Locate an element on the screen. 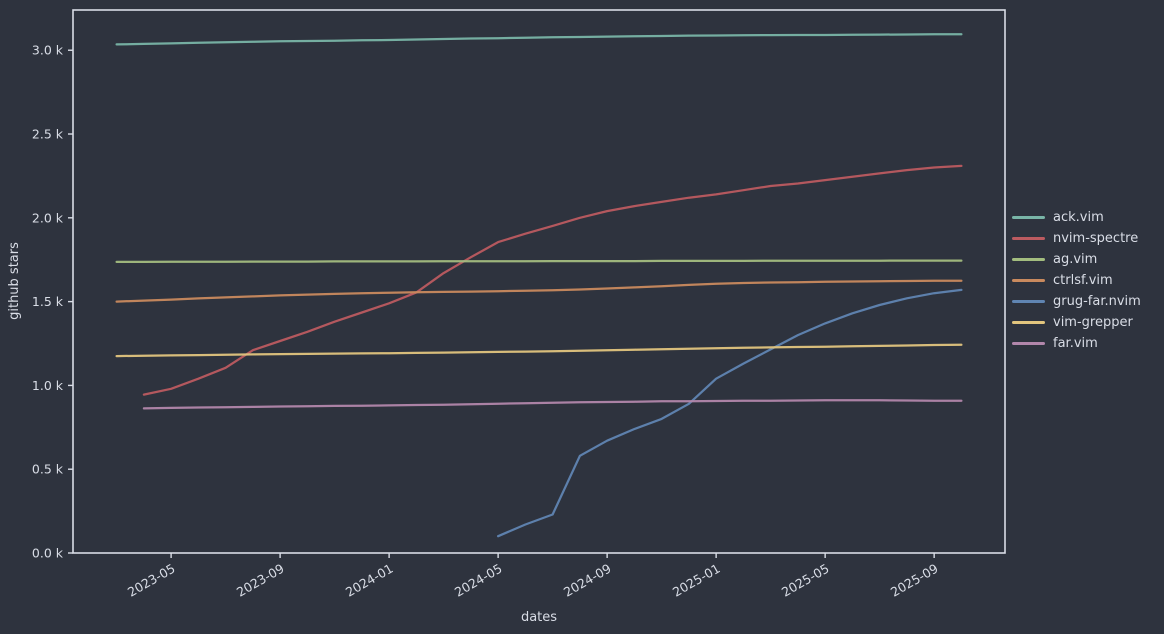 This screenshot has height=634, width=1164. series-line-ctrlsf.vim is located at coordinates (539, 291).